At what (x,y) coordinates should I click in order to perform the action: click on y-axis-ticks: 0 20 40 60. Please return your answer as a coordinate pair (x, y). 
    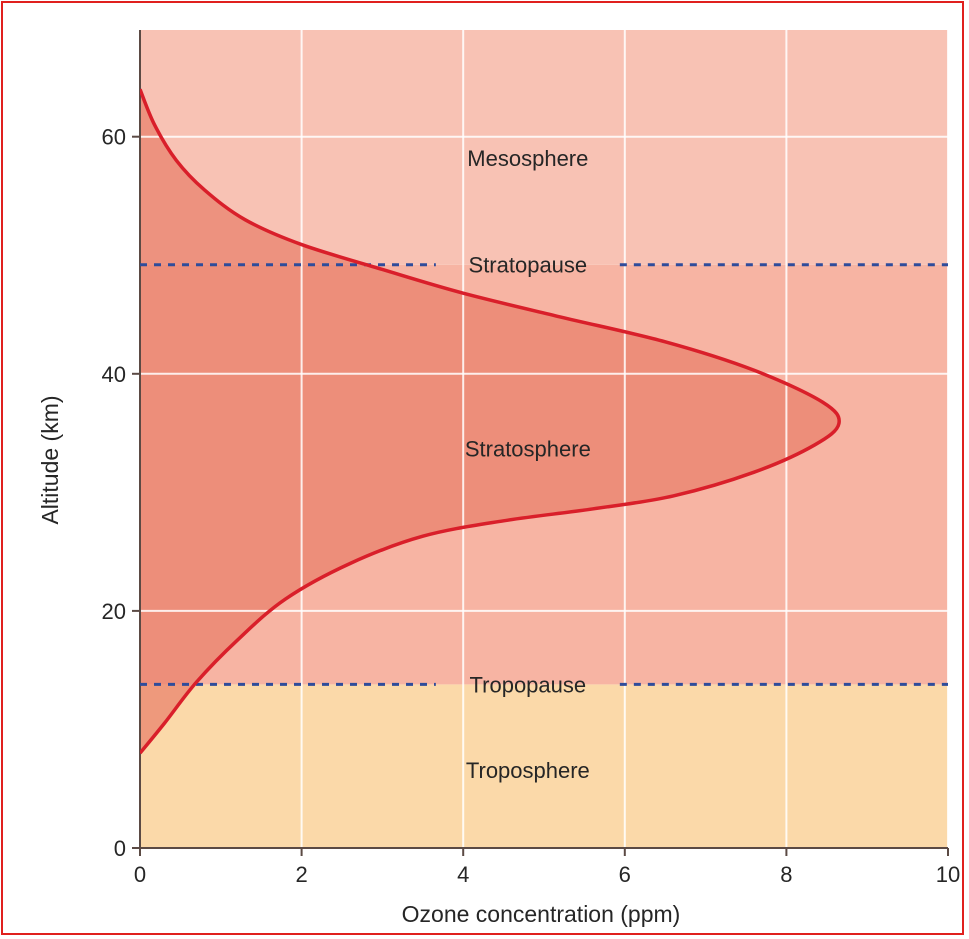
    Looking at the image, I should click on (121, 493).